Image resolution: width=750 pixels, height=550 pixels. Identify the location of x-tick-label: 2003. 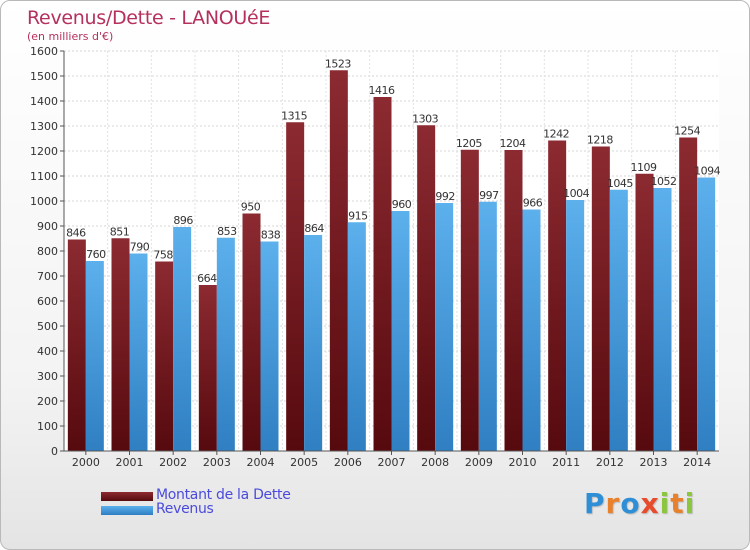
(217, 462).